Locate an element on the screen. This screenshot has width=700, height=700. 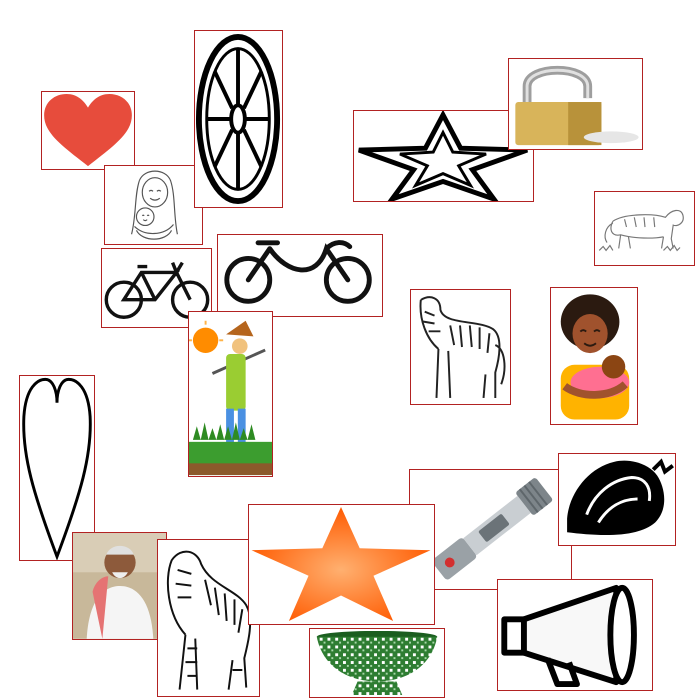
farmer-icon is located at coordinates (230, 398).